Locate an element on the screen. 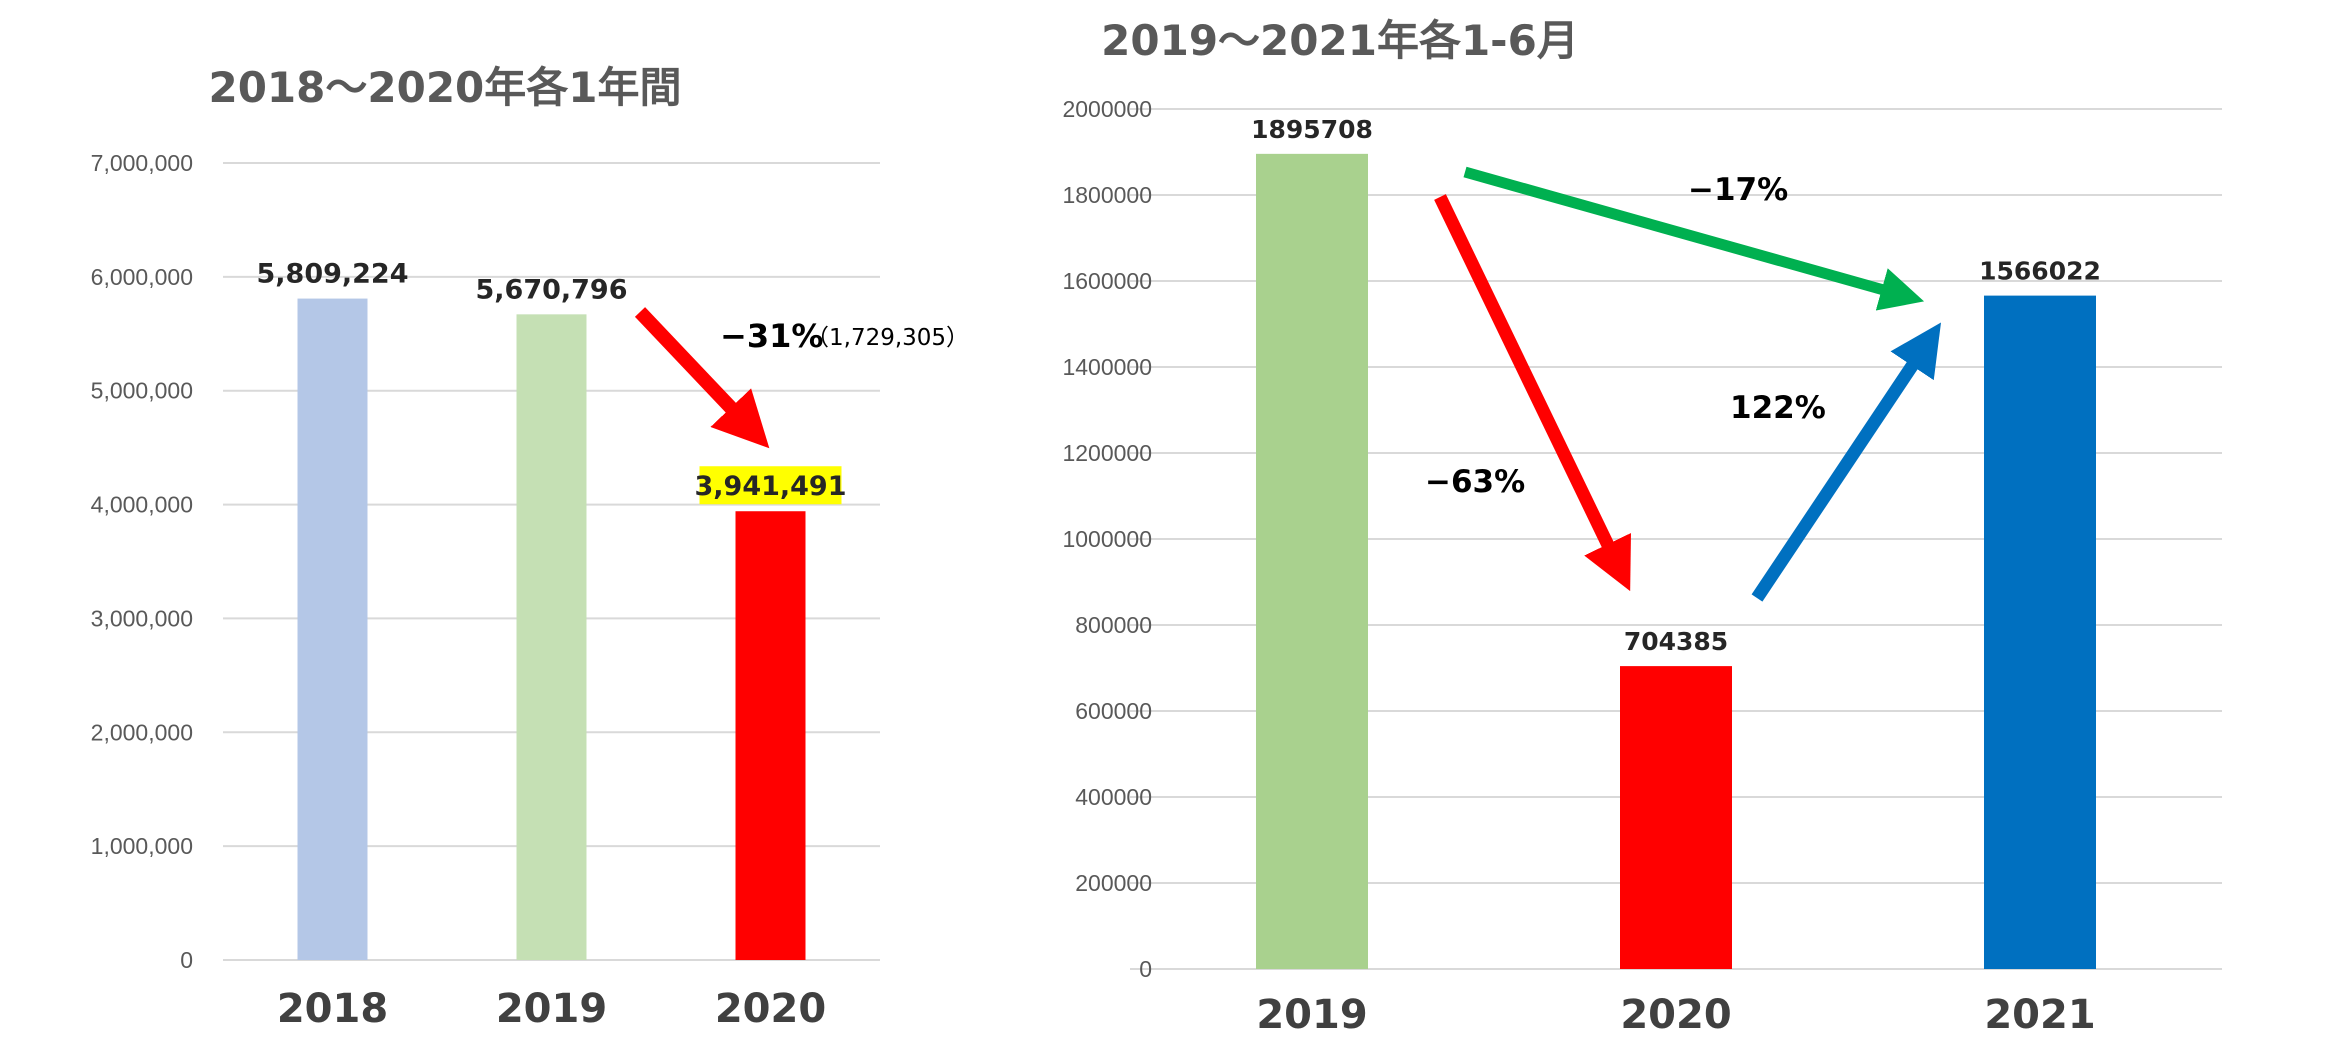 This screenshot has width=2339, height=1061. y-tick-label: 1000000 is located at coordinates (1107, 539).